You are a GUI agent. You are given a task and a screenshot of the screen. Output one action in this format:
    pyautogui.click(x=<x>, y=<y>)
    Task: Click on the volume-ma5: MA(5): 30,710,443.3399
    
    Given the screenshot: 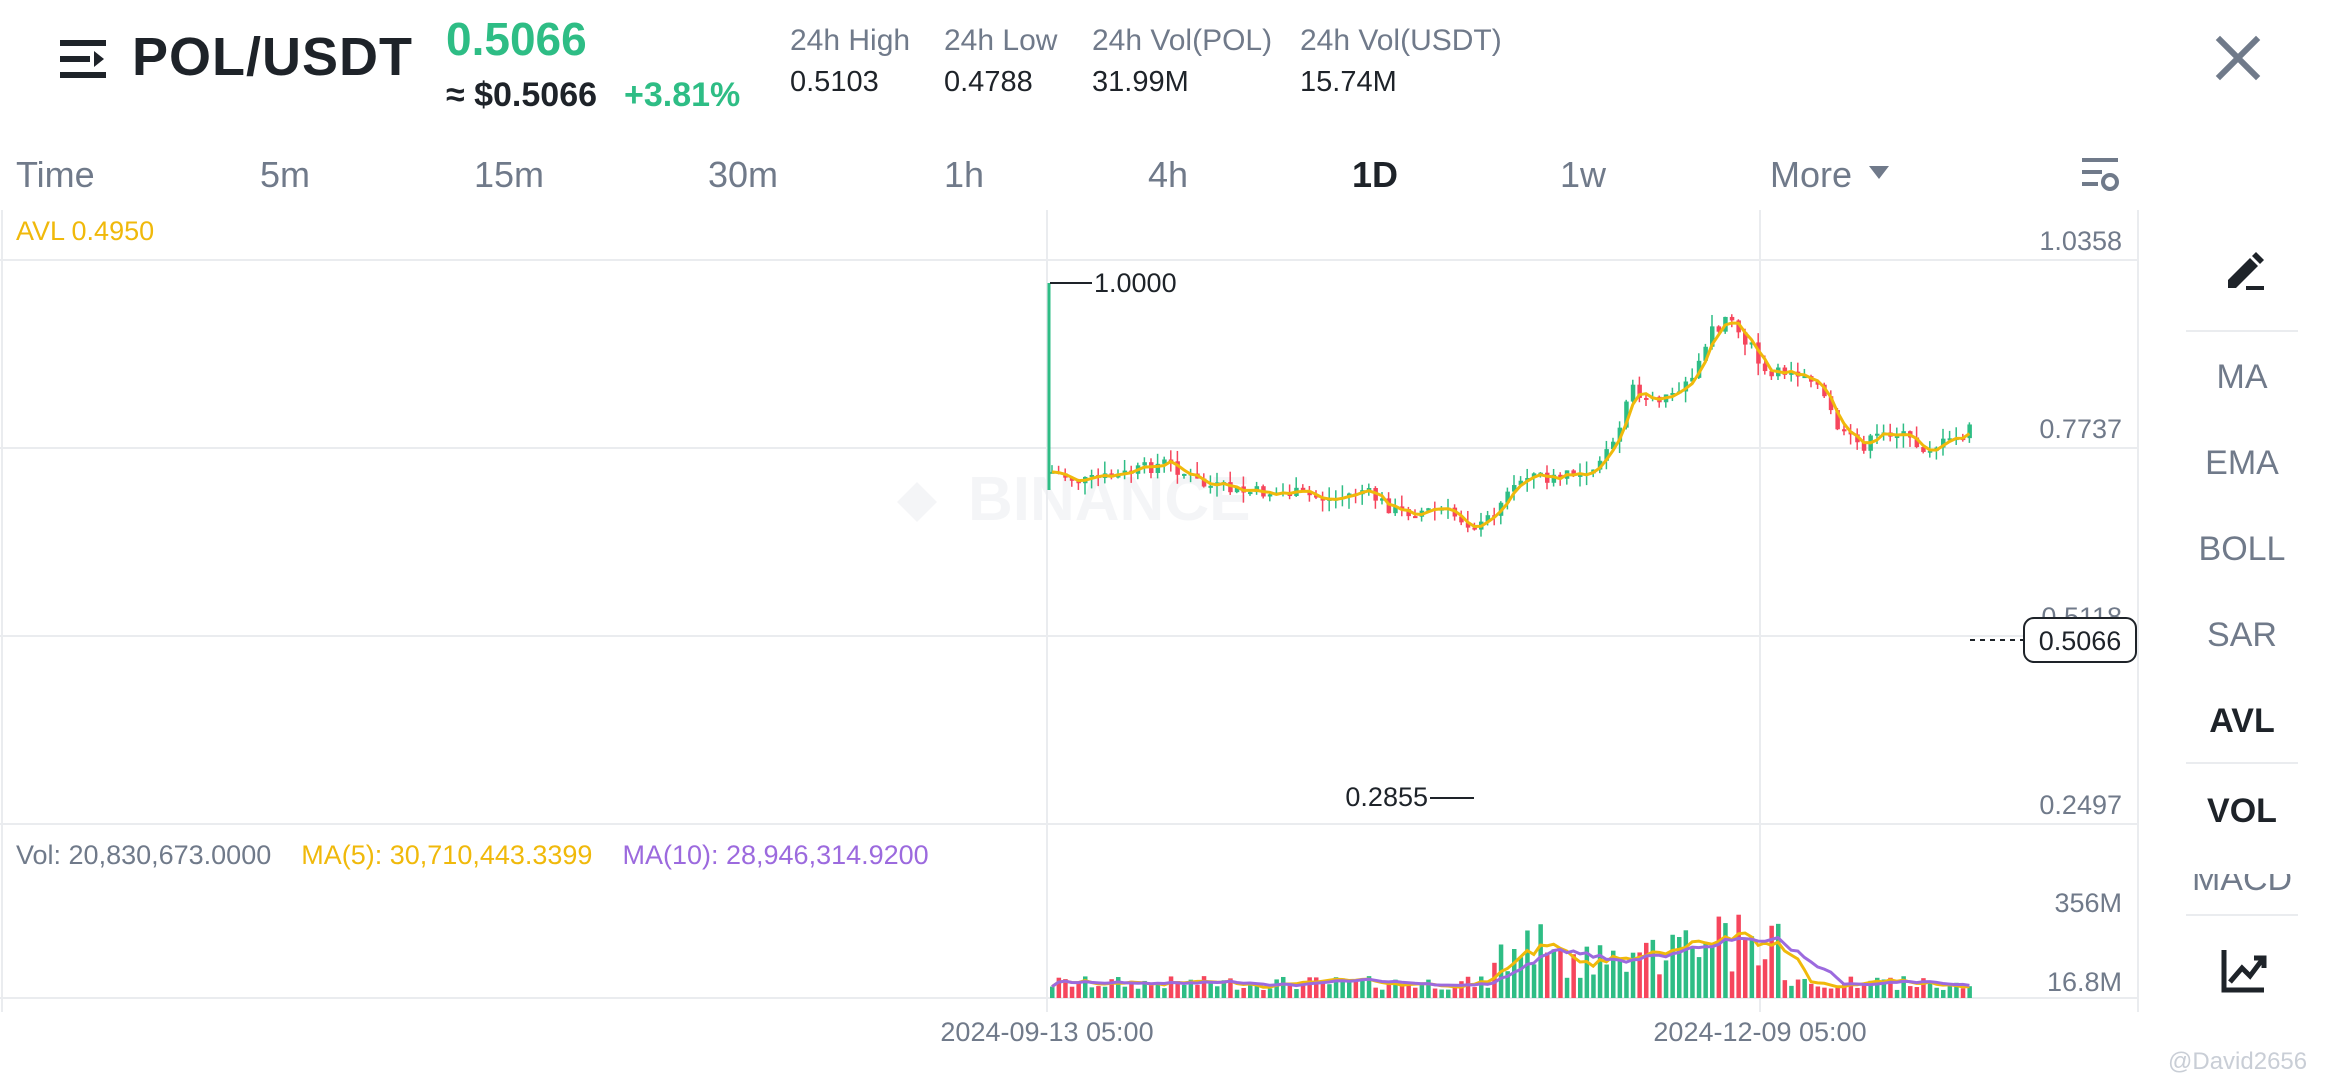 What is the action you would take?
    pyautogui.click(x=447, y=855)
    